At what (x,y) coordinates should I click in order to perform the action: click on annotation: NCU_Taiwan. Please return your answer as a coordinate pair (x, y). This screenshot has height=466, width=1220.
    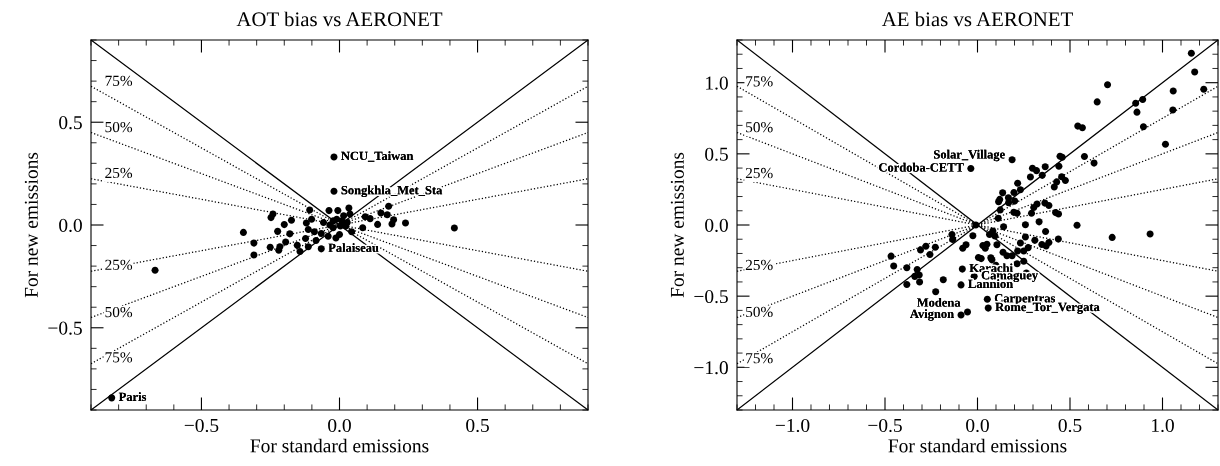
    Looking at the image, I should click on (377, 156).